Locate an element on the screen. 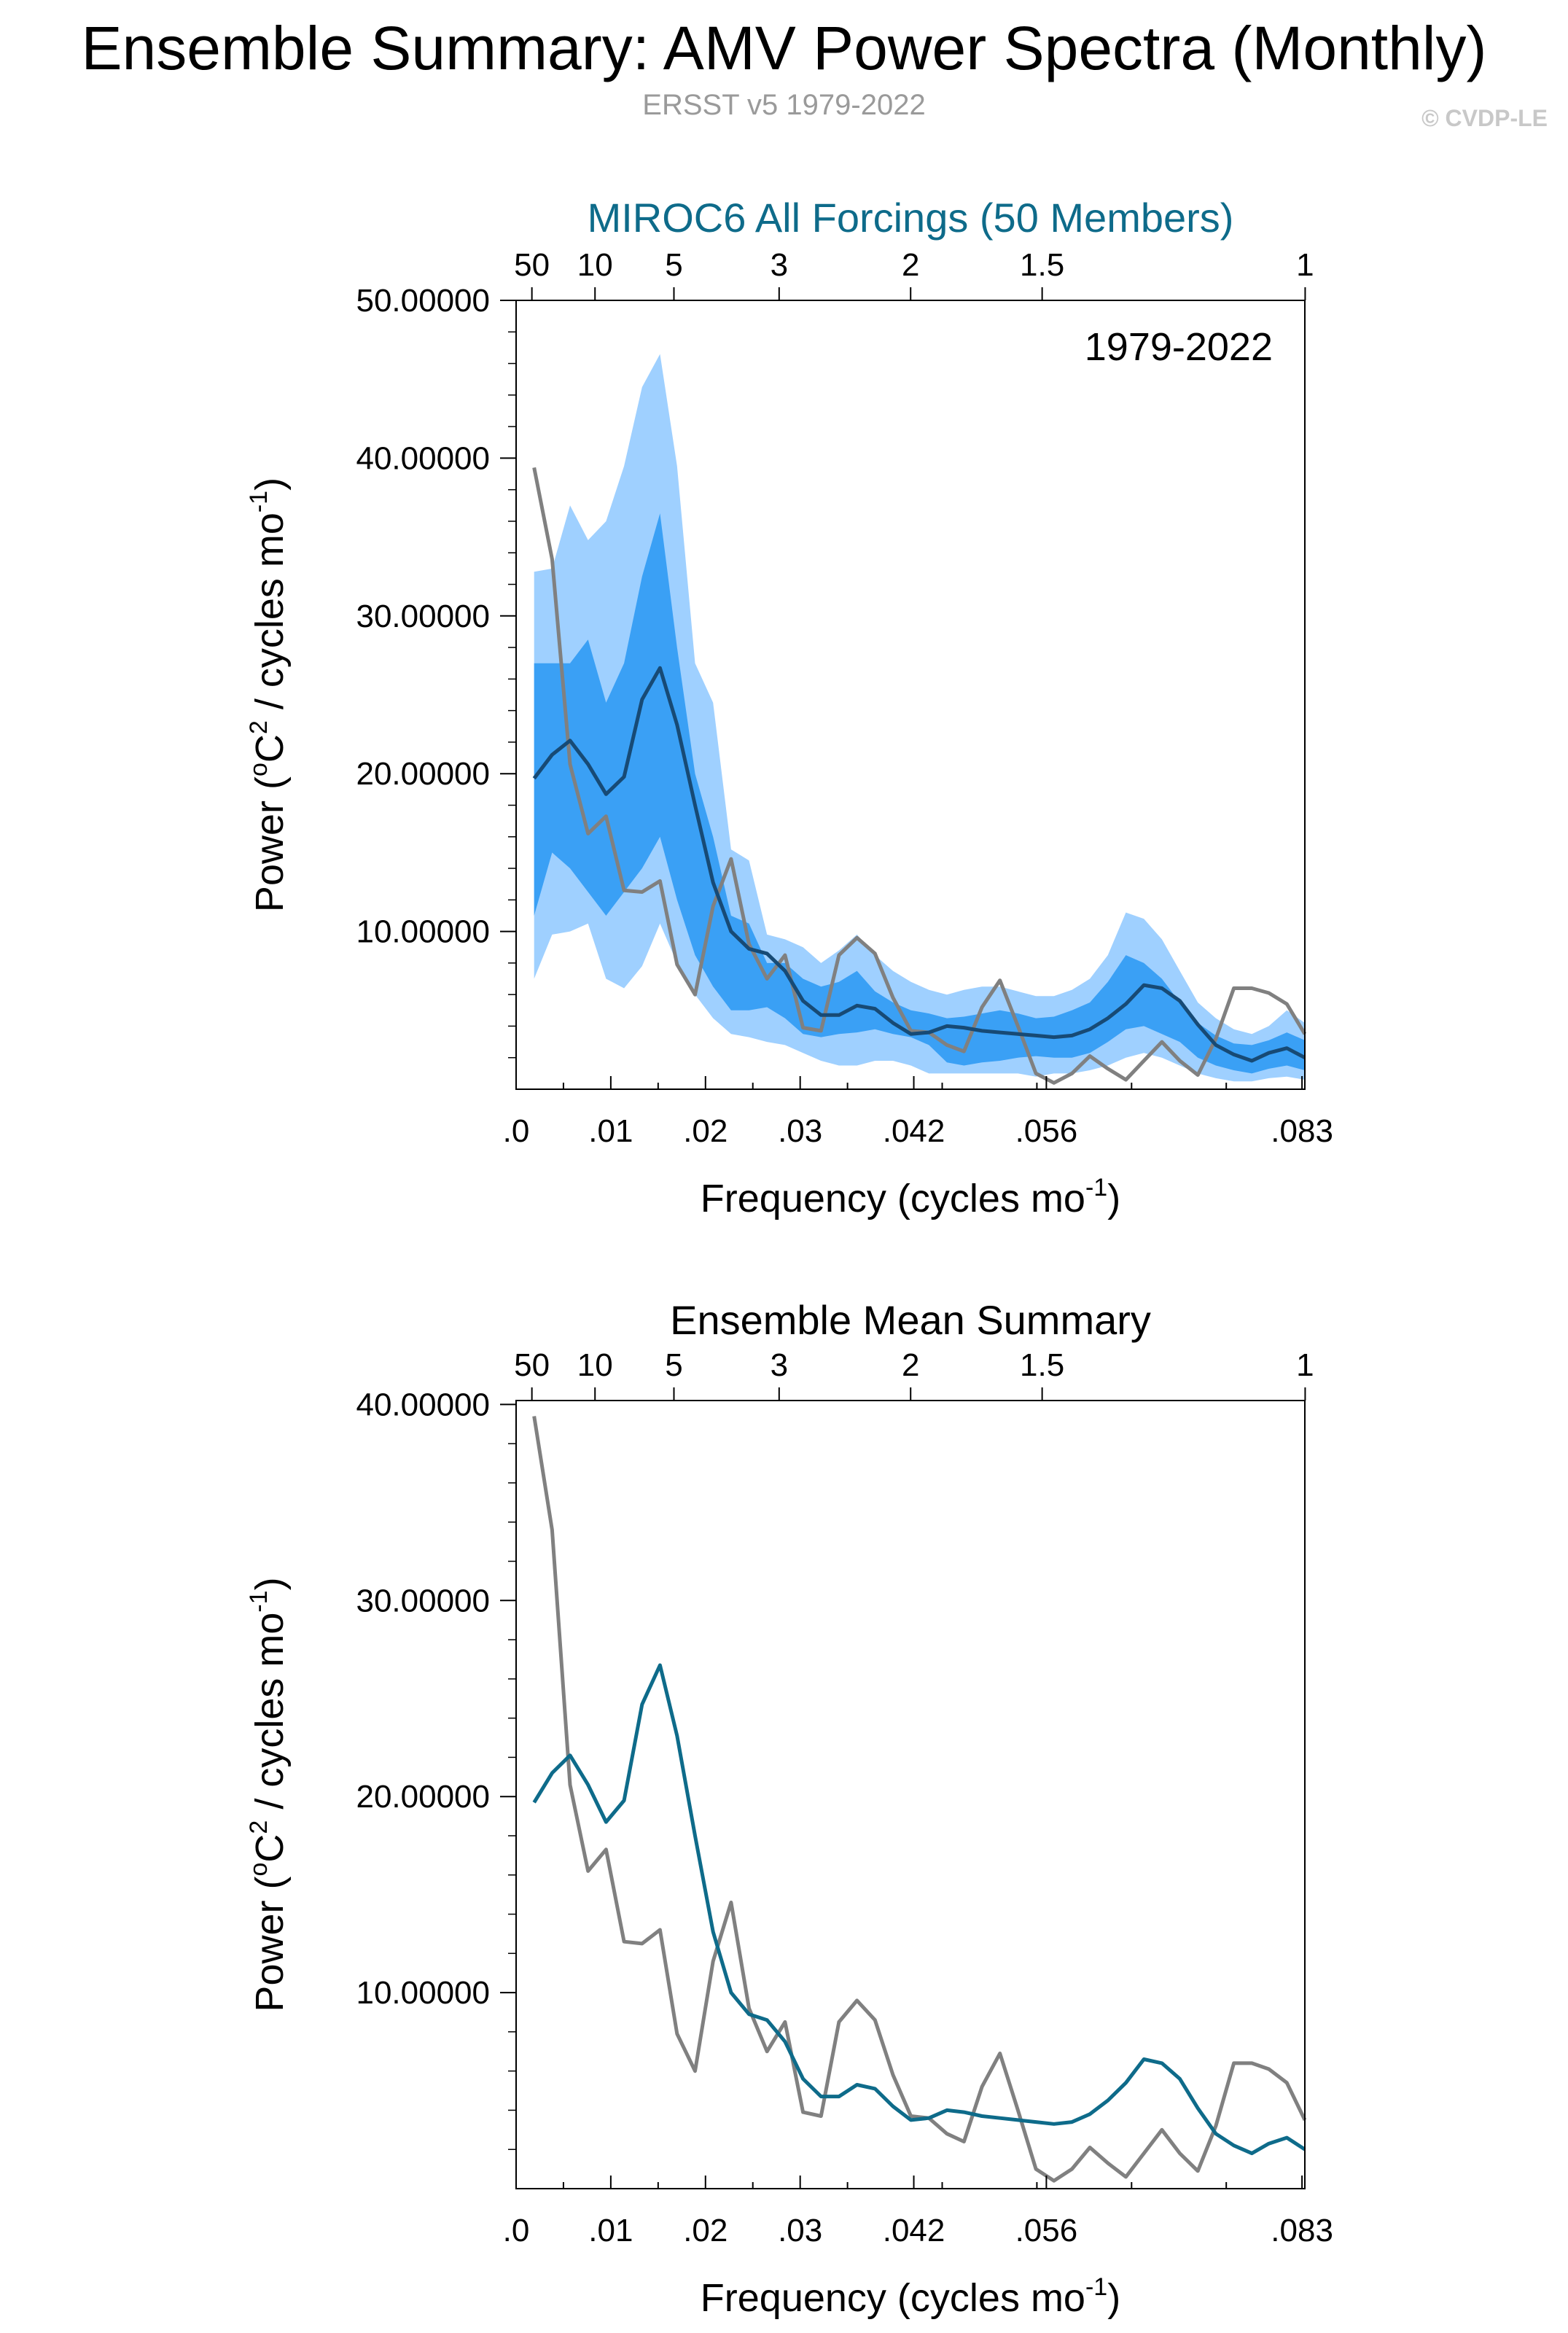 The height and width of the screenshot is (2333, 1568). inner-spread-band is located at coordinates (920, 793).